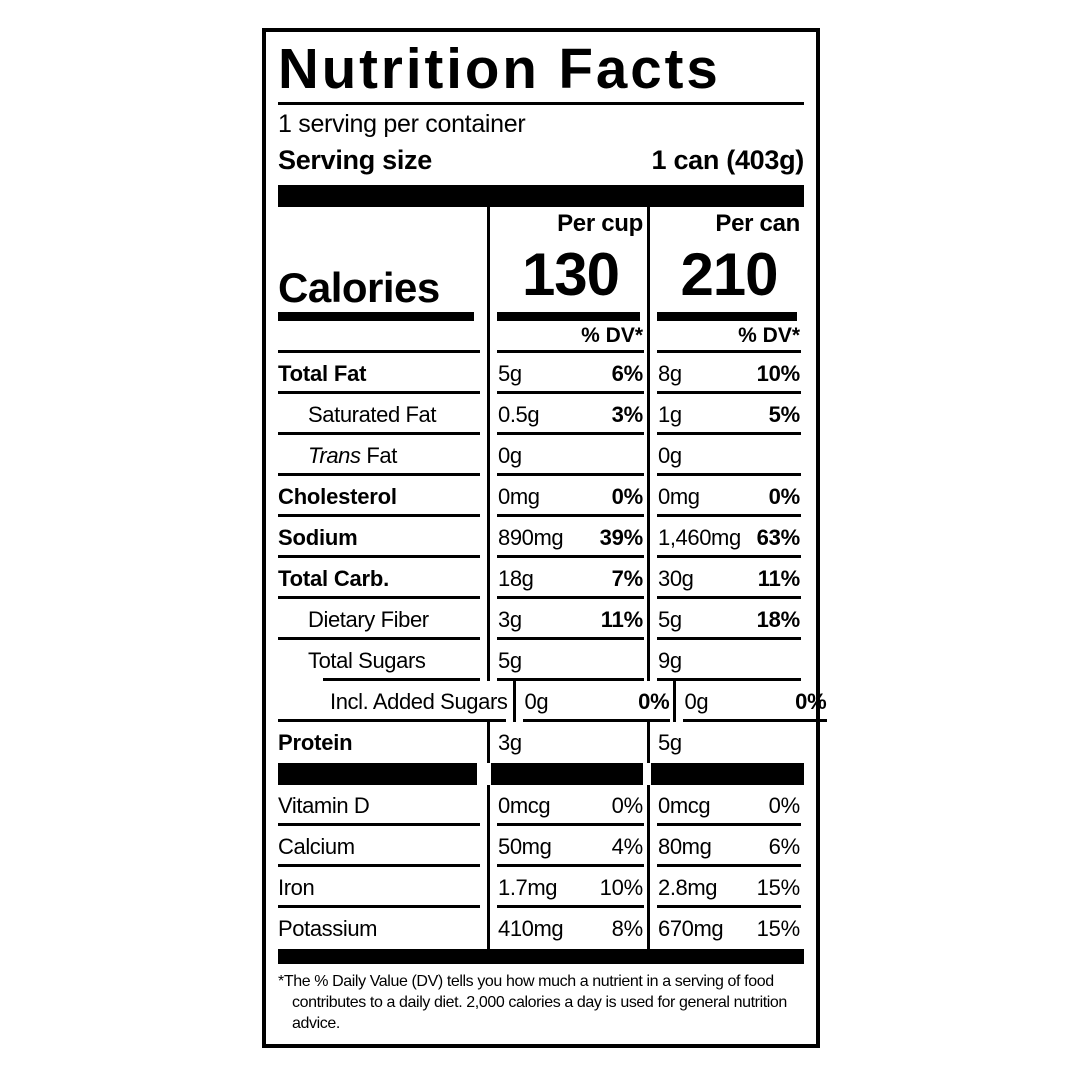 Image resolution: width=1080 pixels, height=1080 pixels. What do you see at coordinates (541, 373) in the screenshot?
I see `nutrient-row-total-fat: Total Fat 5g 6% 8g 10%` at bounding box center [541, 373].